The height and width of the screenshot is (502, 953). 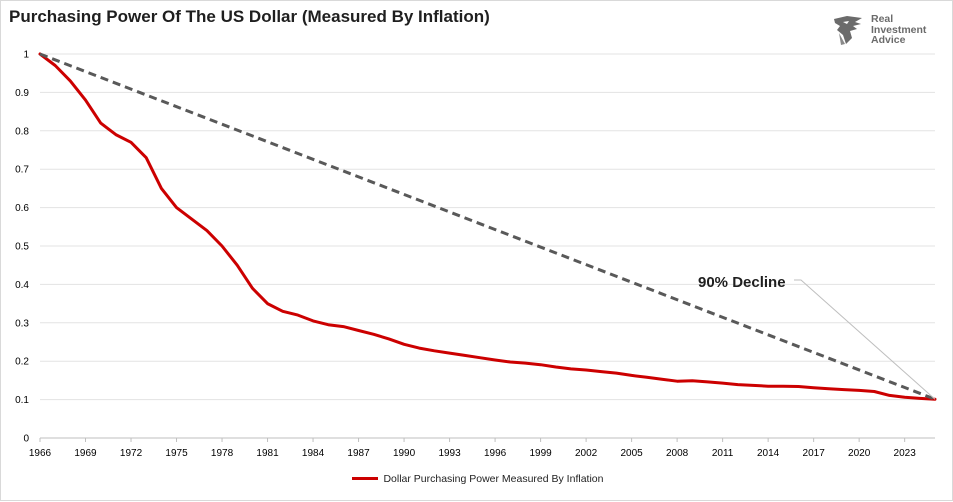 I want to click on annotation-label: 90% Decline, so click(x=742, y=282).